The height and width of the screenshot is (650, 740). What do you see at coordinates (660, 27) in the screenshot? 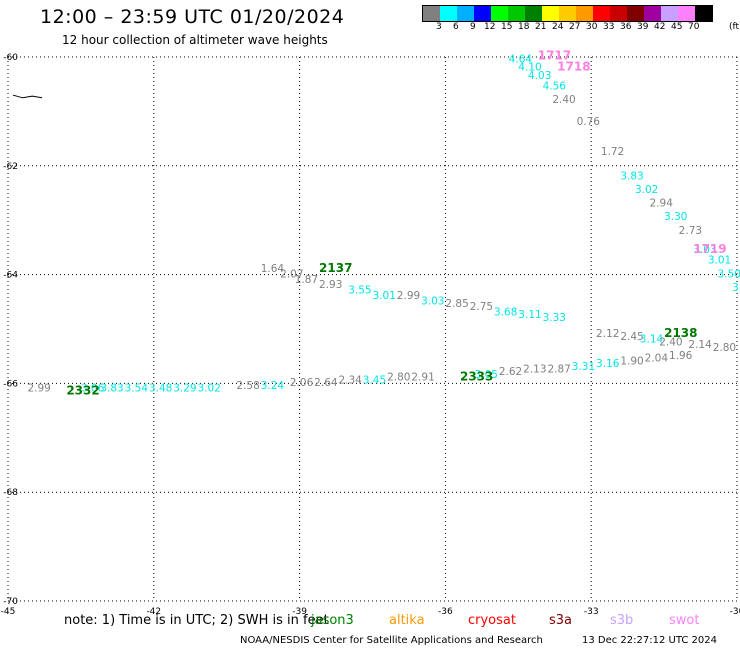
I see `colorbar-tick-label: 42` at bounding box center [660, 27].